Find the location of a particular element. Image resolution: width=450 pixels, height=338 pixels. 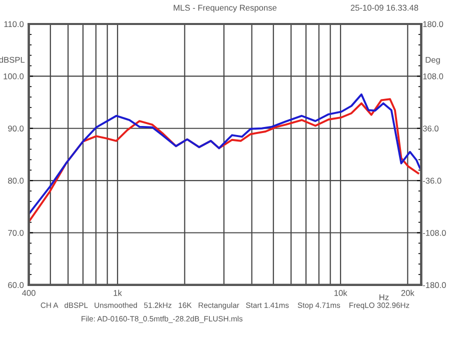

y2-tick-label: 108.0 is located at coordinates (433, 76).